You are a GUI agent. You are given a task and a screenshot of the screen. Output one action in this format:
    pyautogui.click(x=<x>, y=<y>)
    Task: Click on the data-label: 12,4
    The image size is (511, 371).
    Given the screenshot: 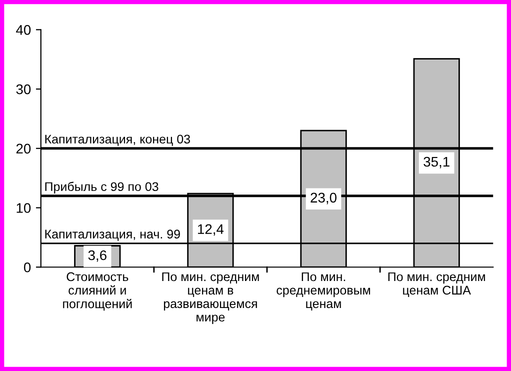 What is the action you would take?
    pyautogui.click(x=211, y=230)
    